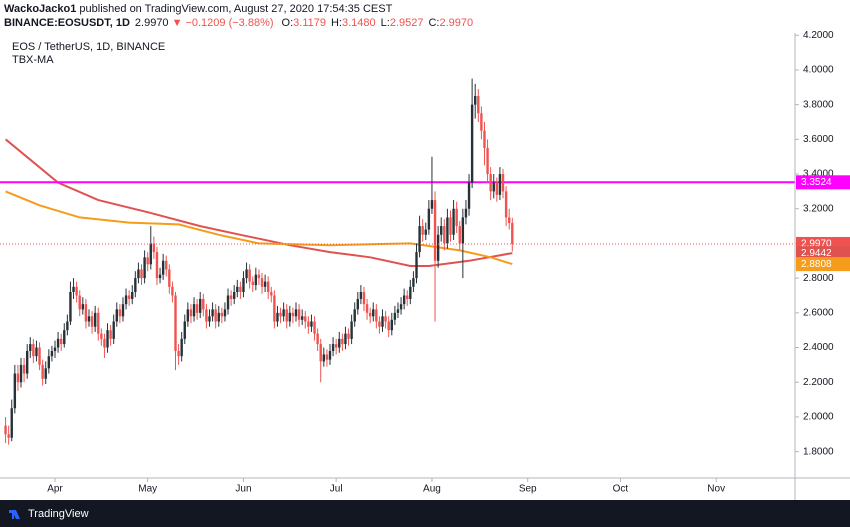 Image resolution: width=850 pixels, height=527 pixels. I want to click on y-tick-label: 4.2000, so click(818, 35).